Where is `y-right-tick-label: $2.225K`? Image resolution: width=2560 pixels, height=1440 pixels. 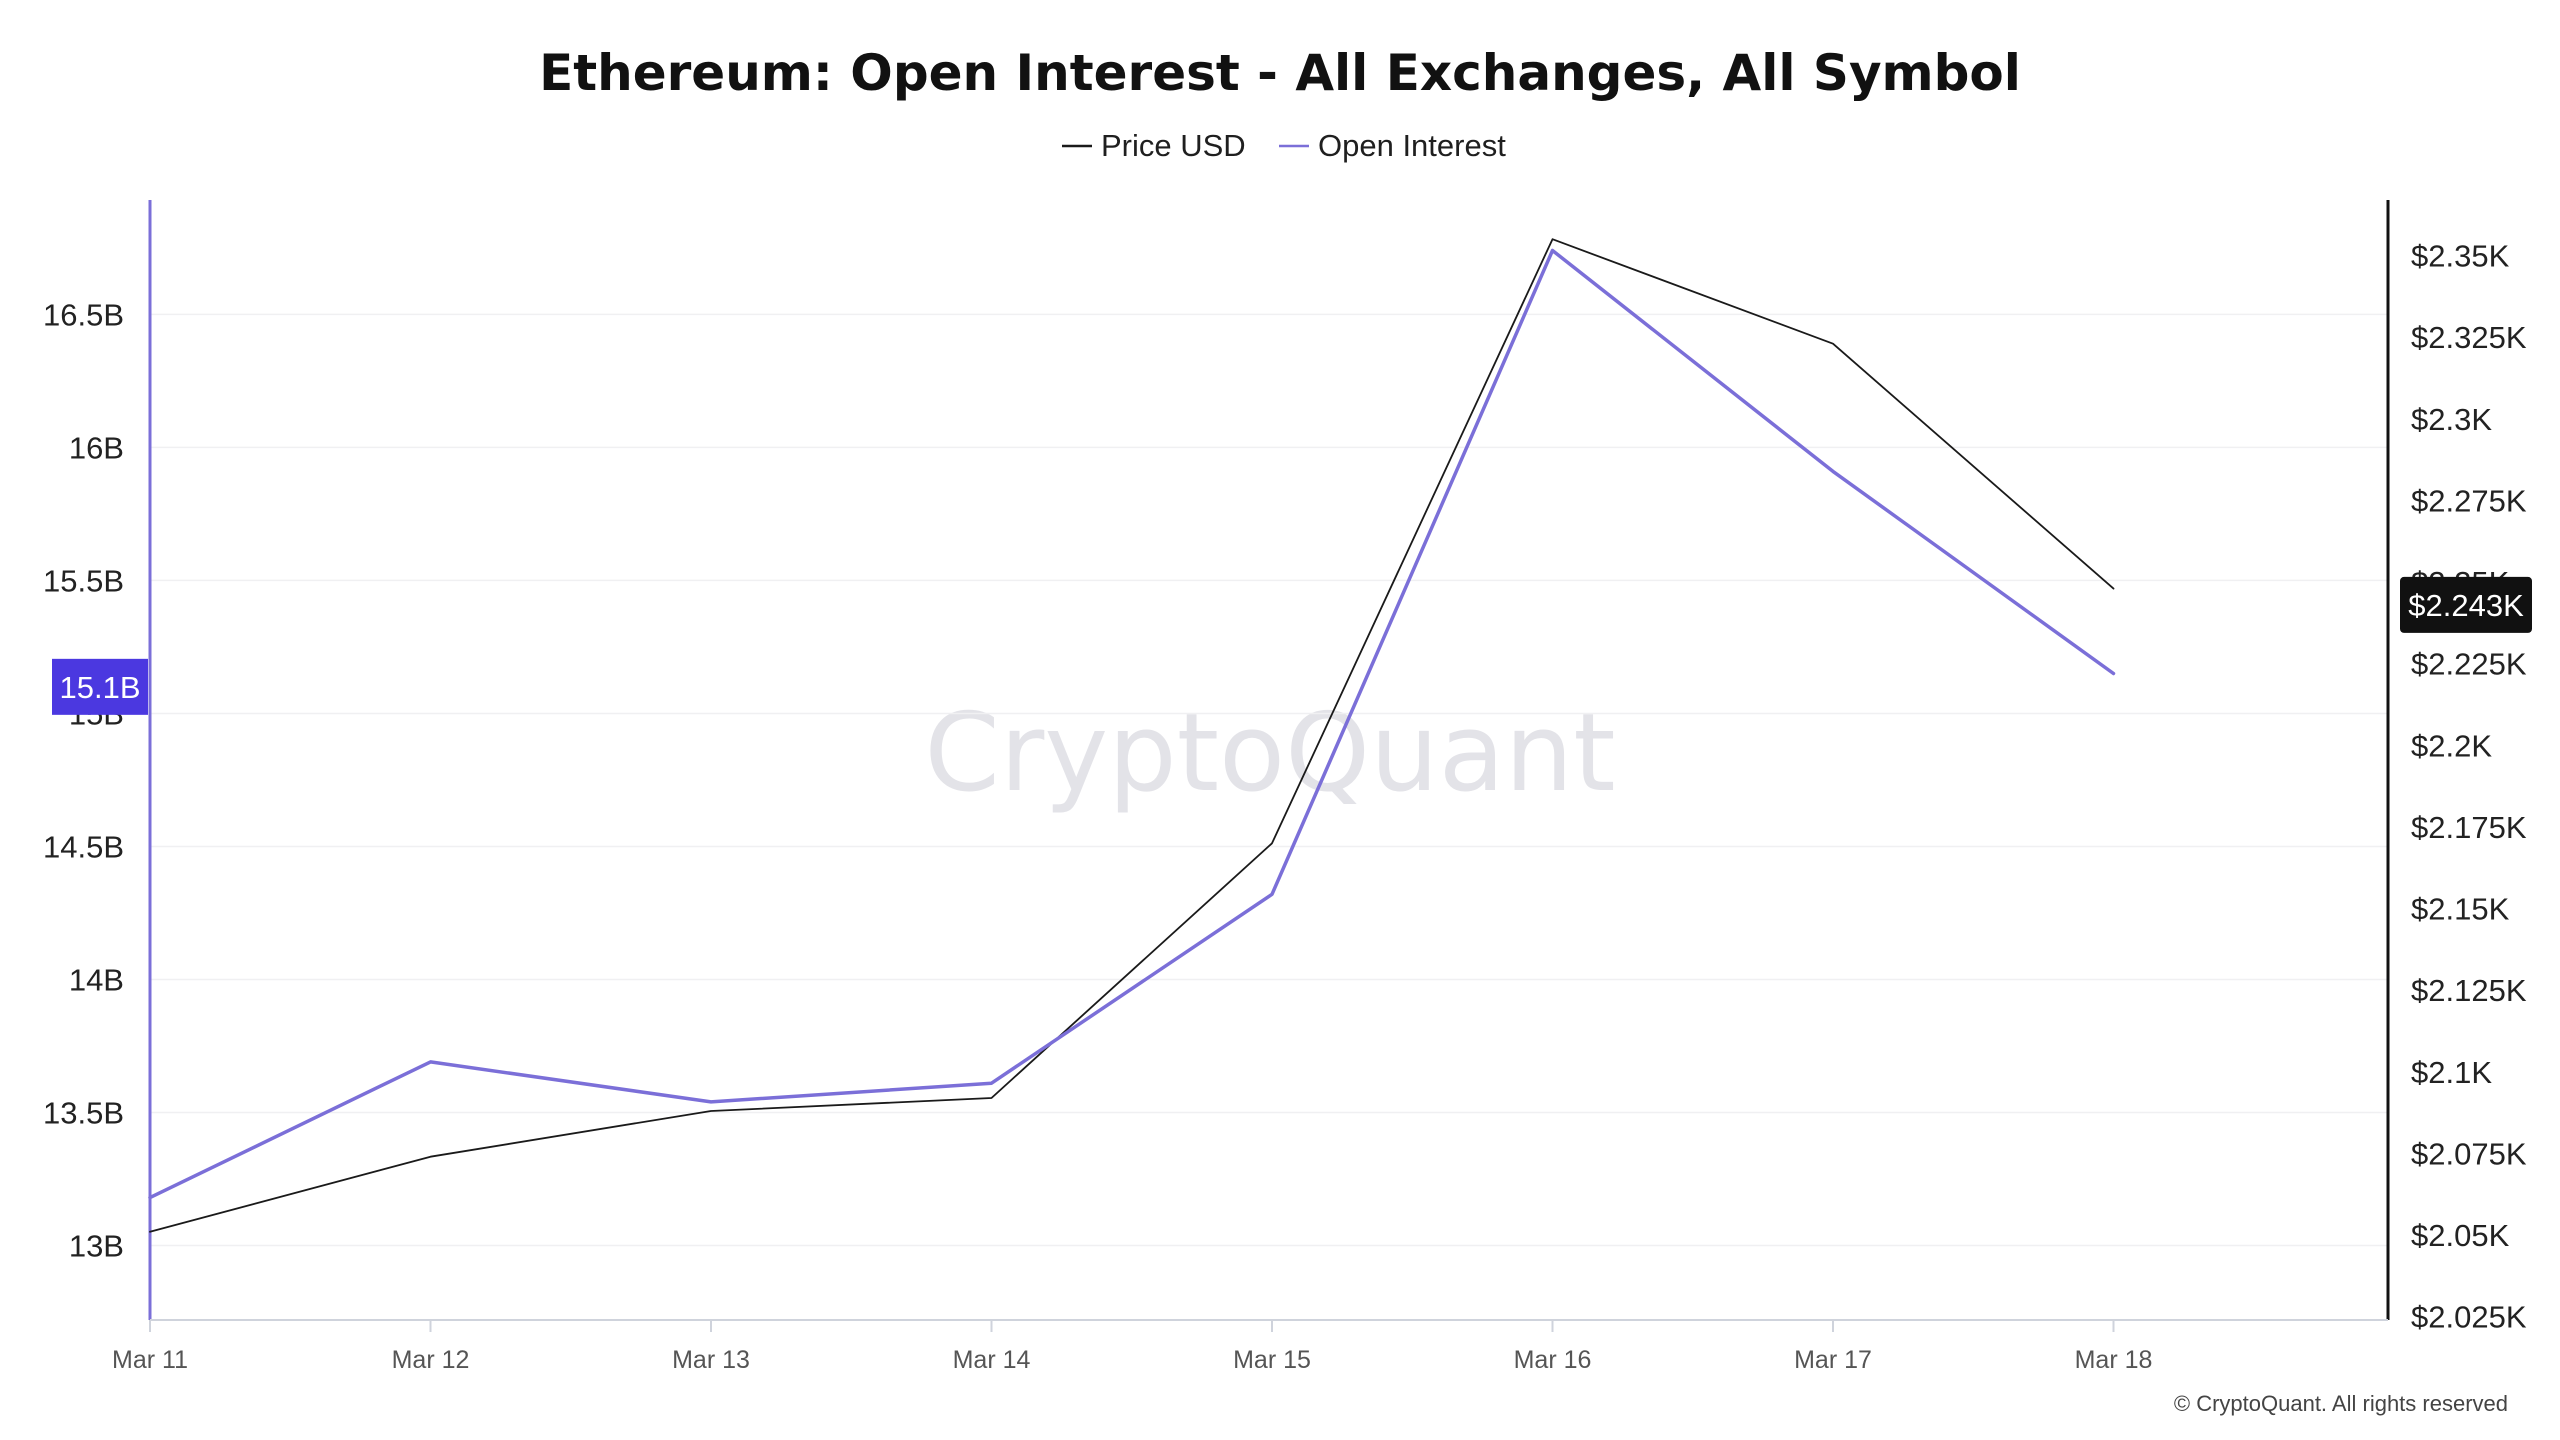
y-right-tick-label: $2.225K is located at coordinates (2469, 664).